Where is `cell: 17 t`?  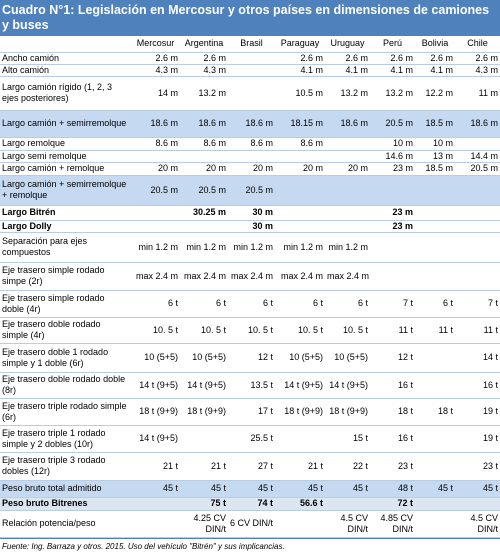 cell: 17 t is located at coordinates (251, 412).